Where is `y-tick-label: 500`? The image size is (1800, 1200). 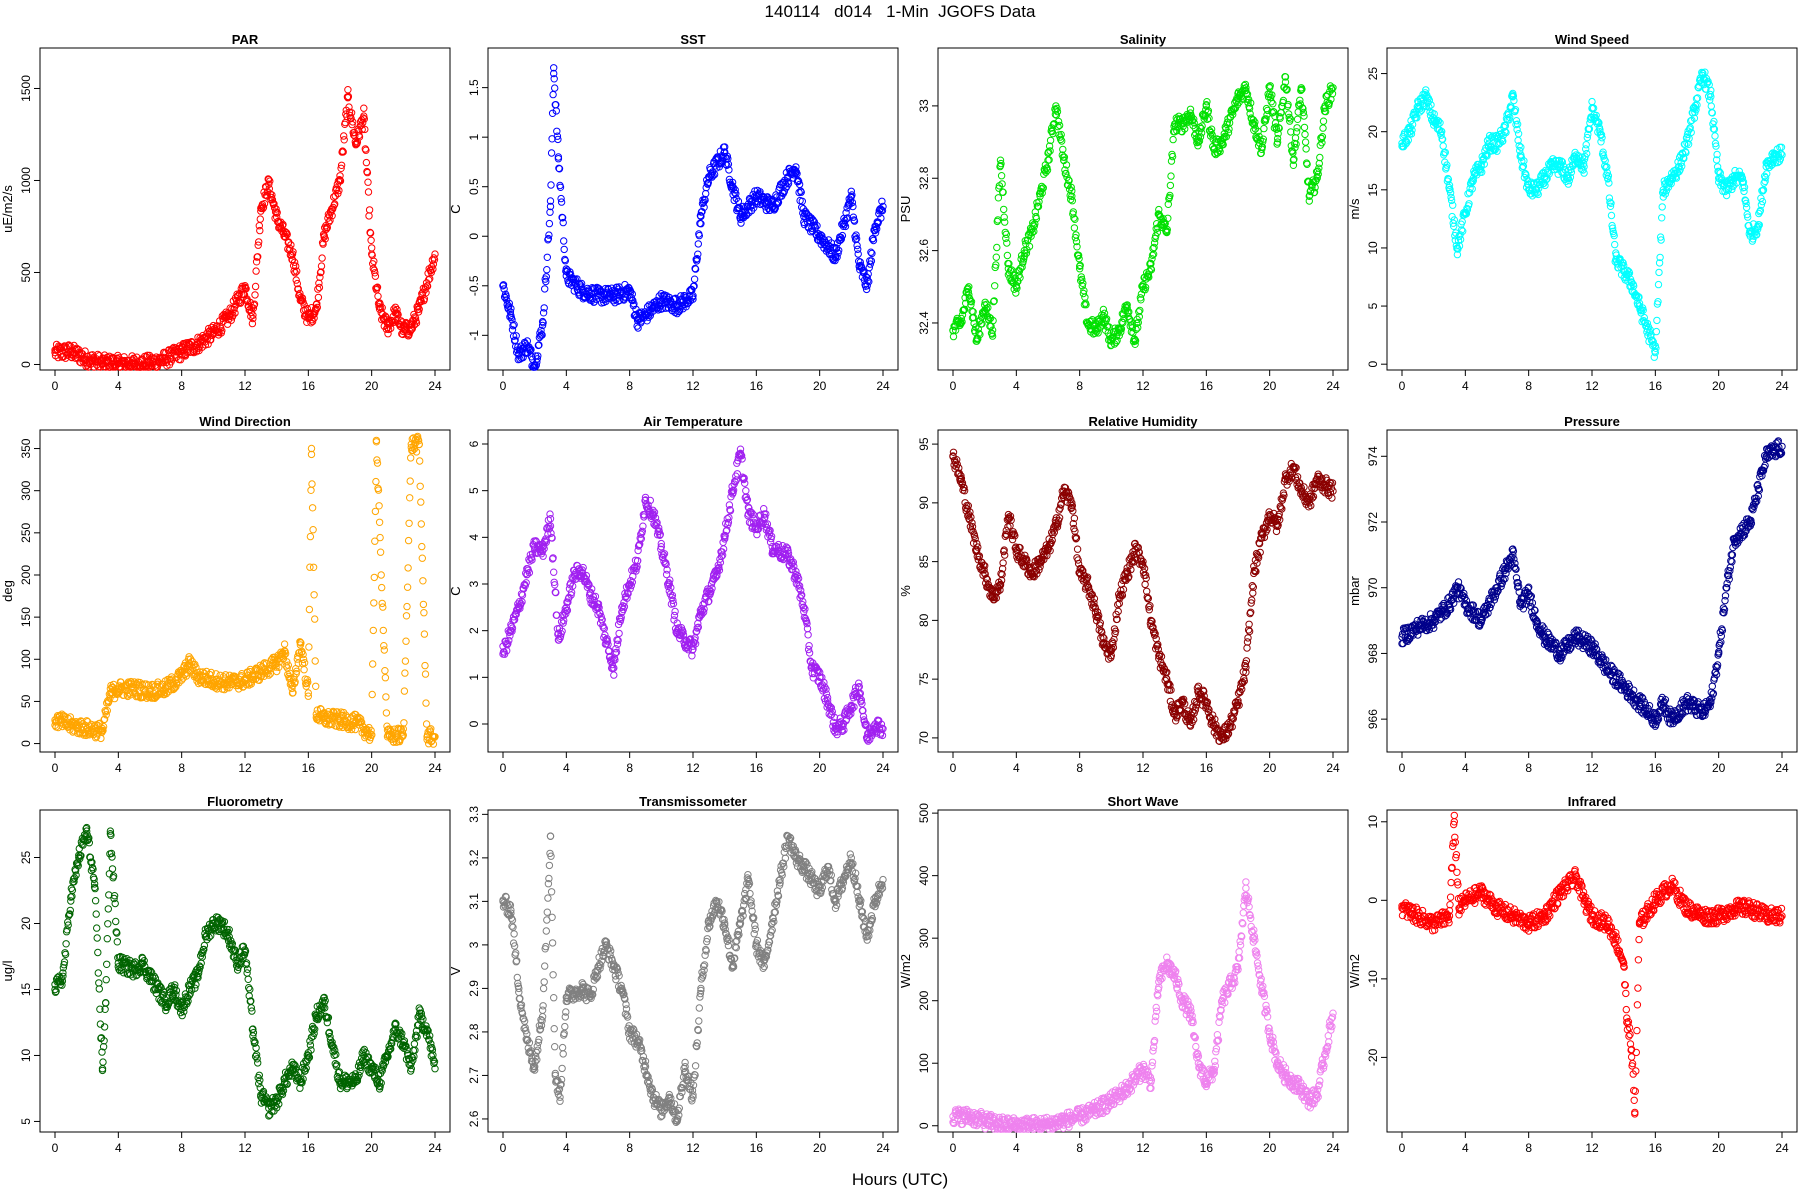 y-tick-label: 500 is located at coordinates (26, 272).